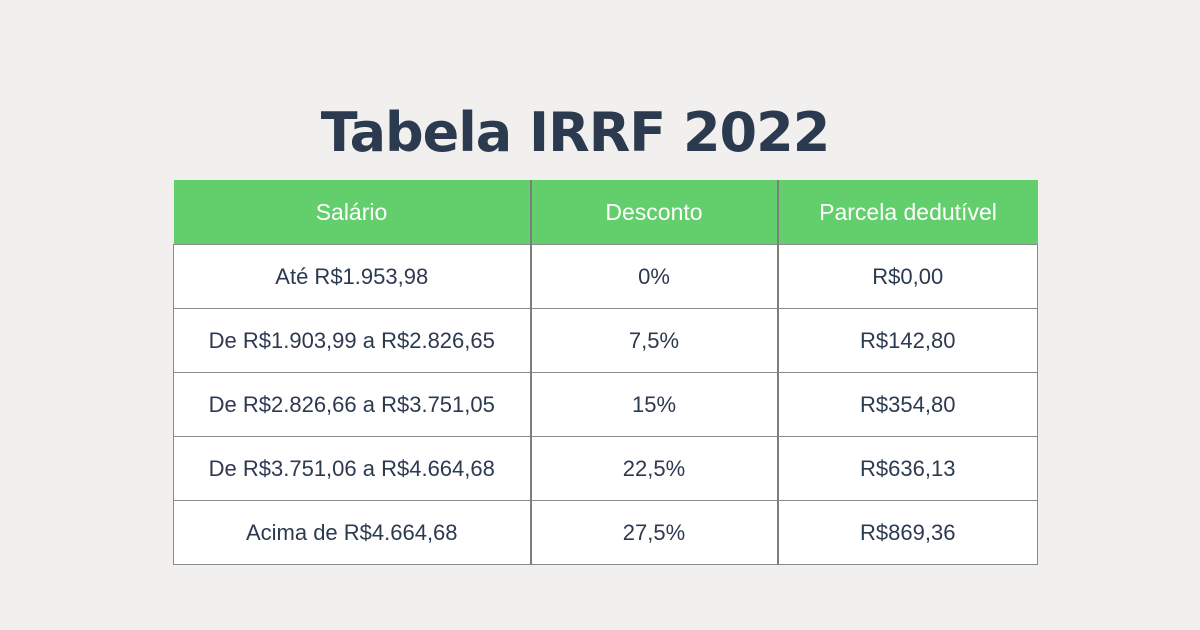  I want to click on cell-parcela: R$869,36, so click(907, 532).